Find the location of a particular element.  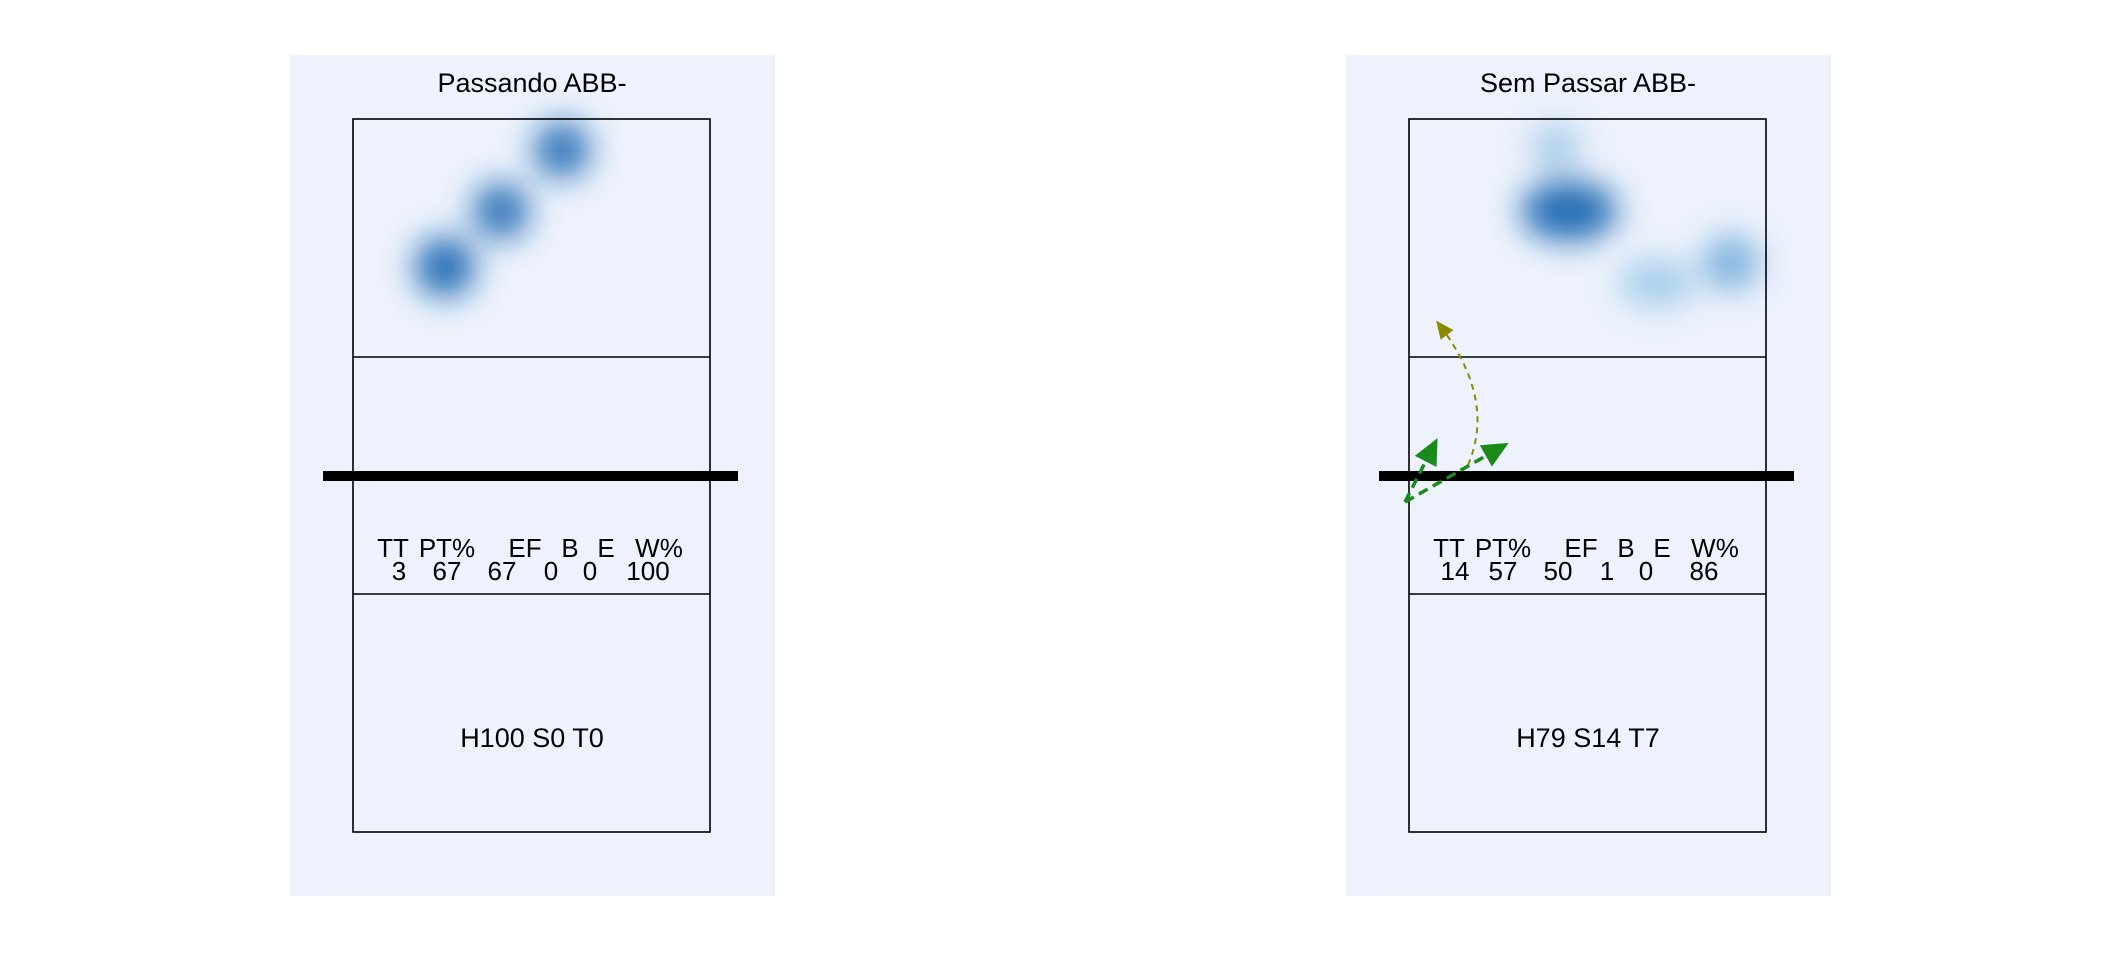

panel-title: Sem Passar ABB- is located at coordinates (1588, 83).